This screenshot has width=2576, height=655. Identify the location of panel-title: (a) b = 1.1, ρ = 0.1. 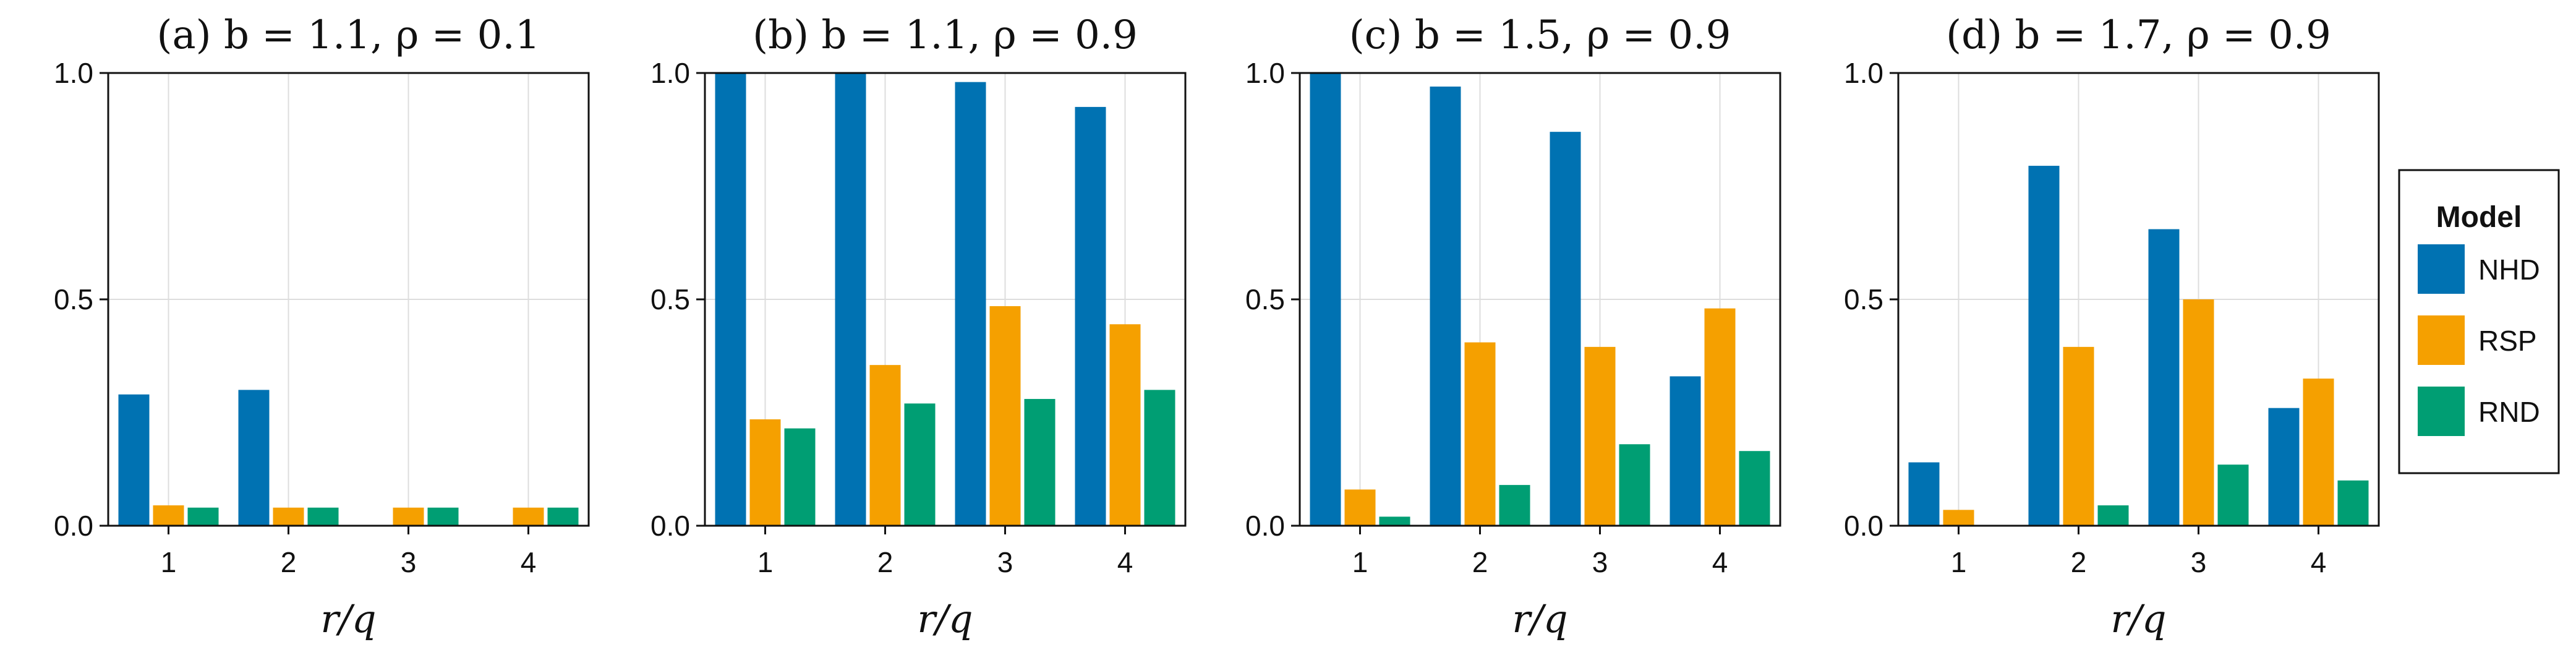
(348, 35).